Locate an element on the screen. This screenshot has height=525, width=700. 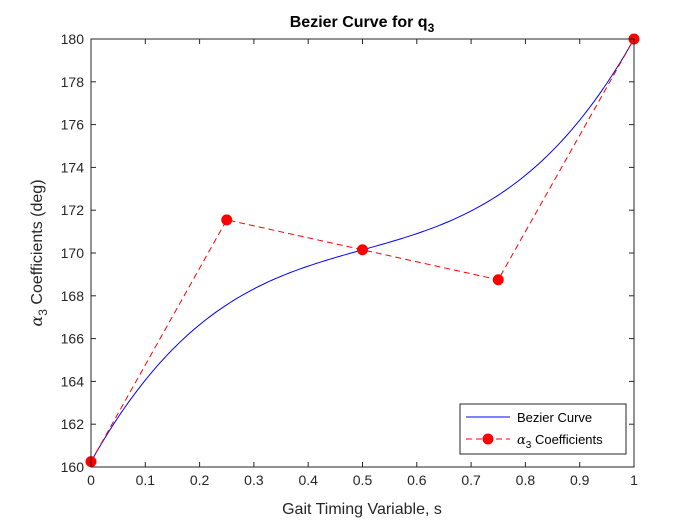
x-tick-label: 1 is located at coordinates (634, 480).